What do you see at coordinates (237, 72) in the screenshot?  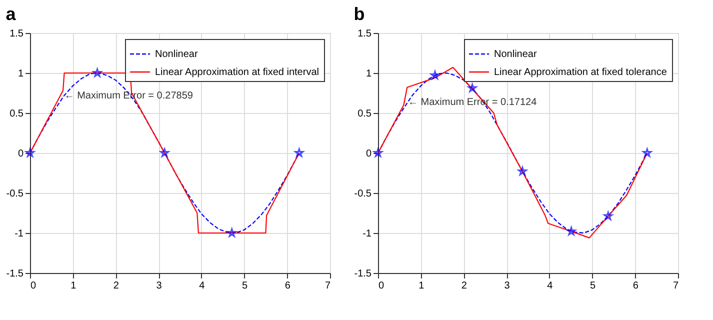 I see `legend-label: Linear Approximation at fixed interval` at bounding box center [237, 72].